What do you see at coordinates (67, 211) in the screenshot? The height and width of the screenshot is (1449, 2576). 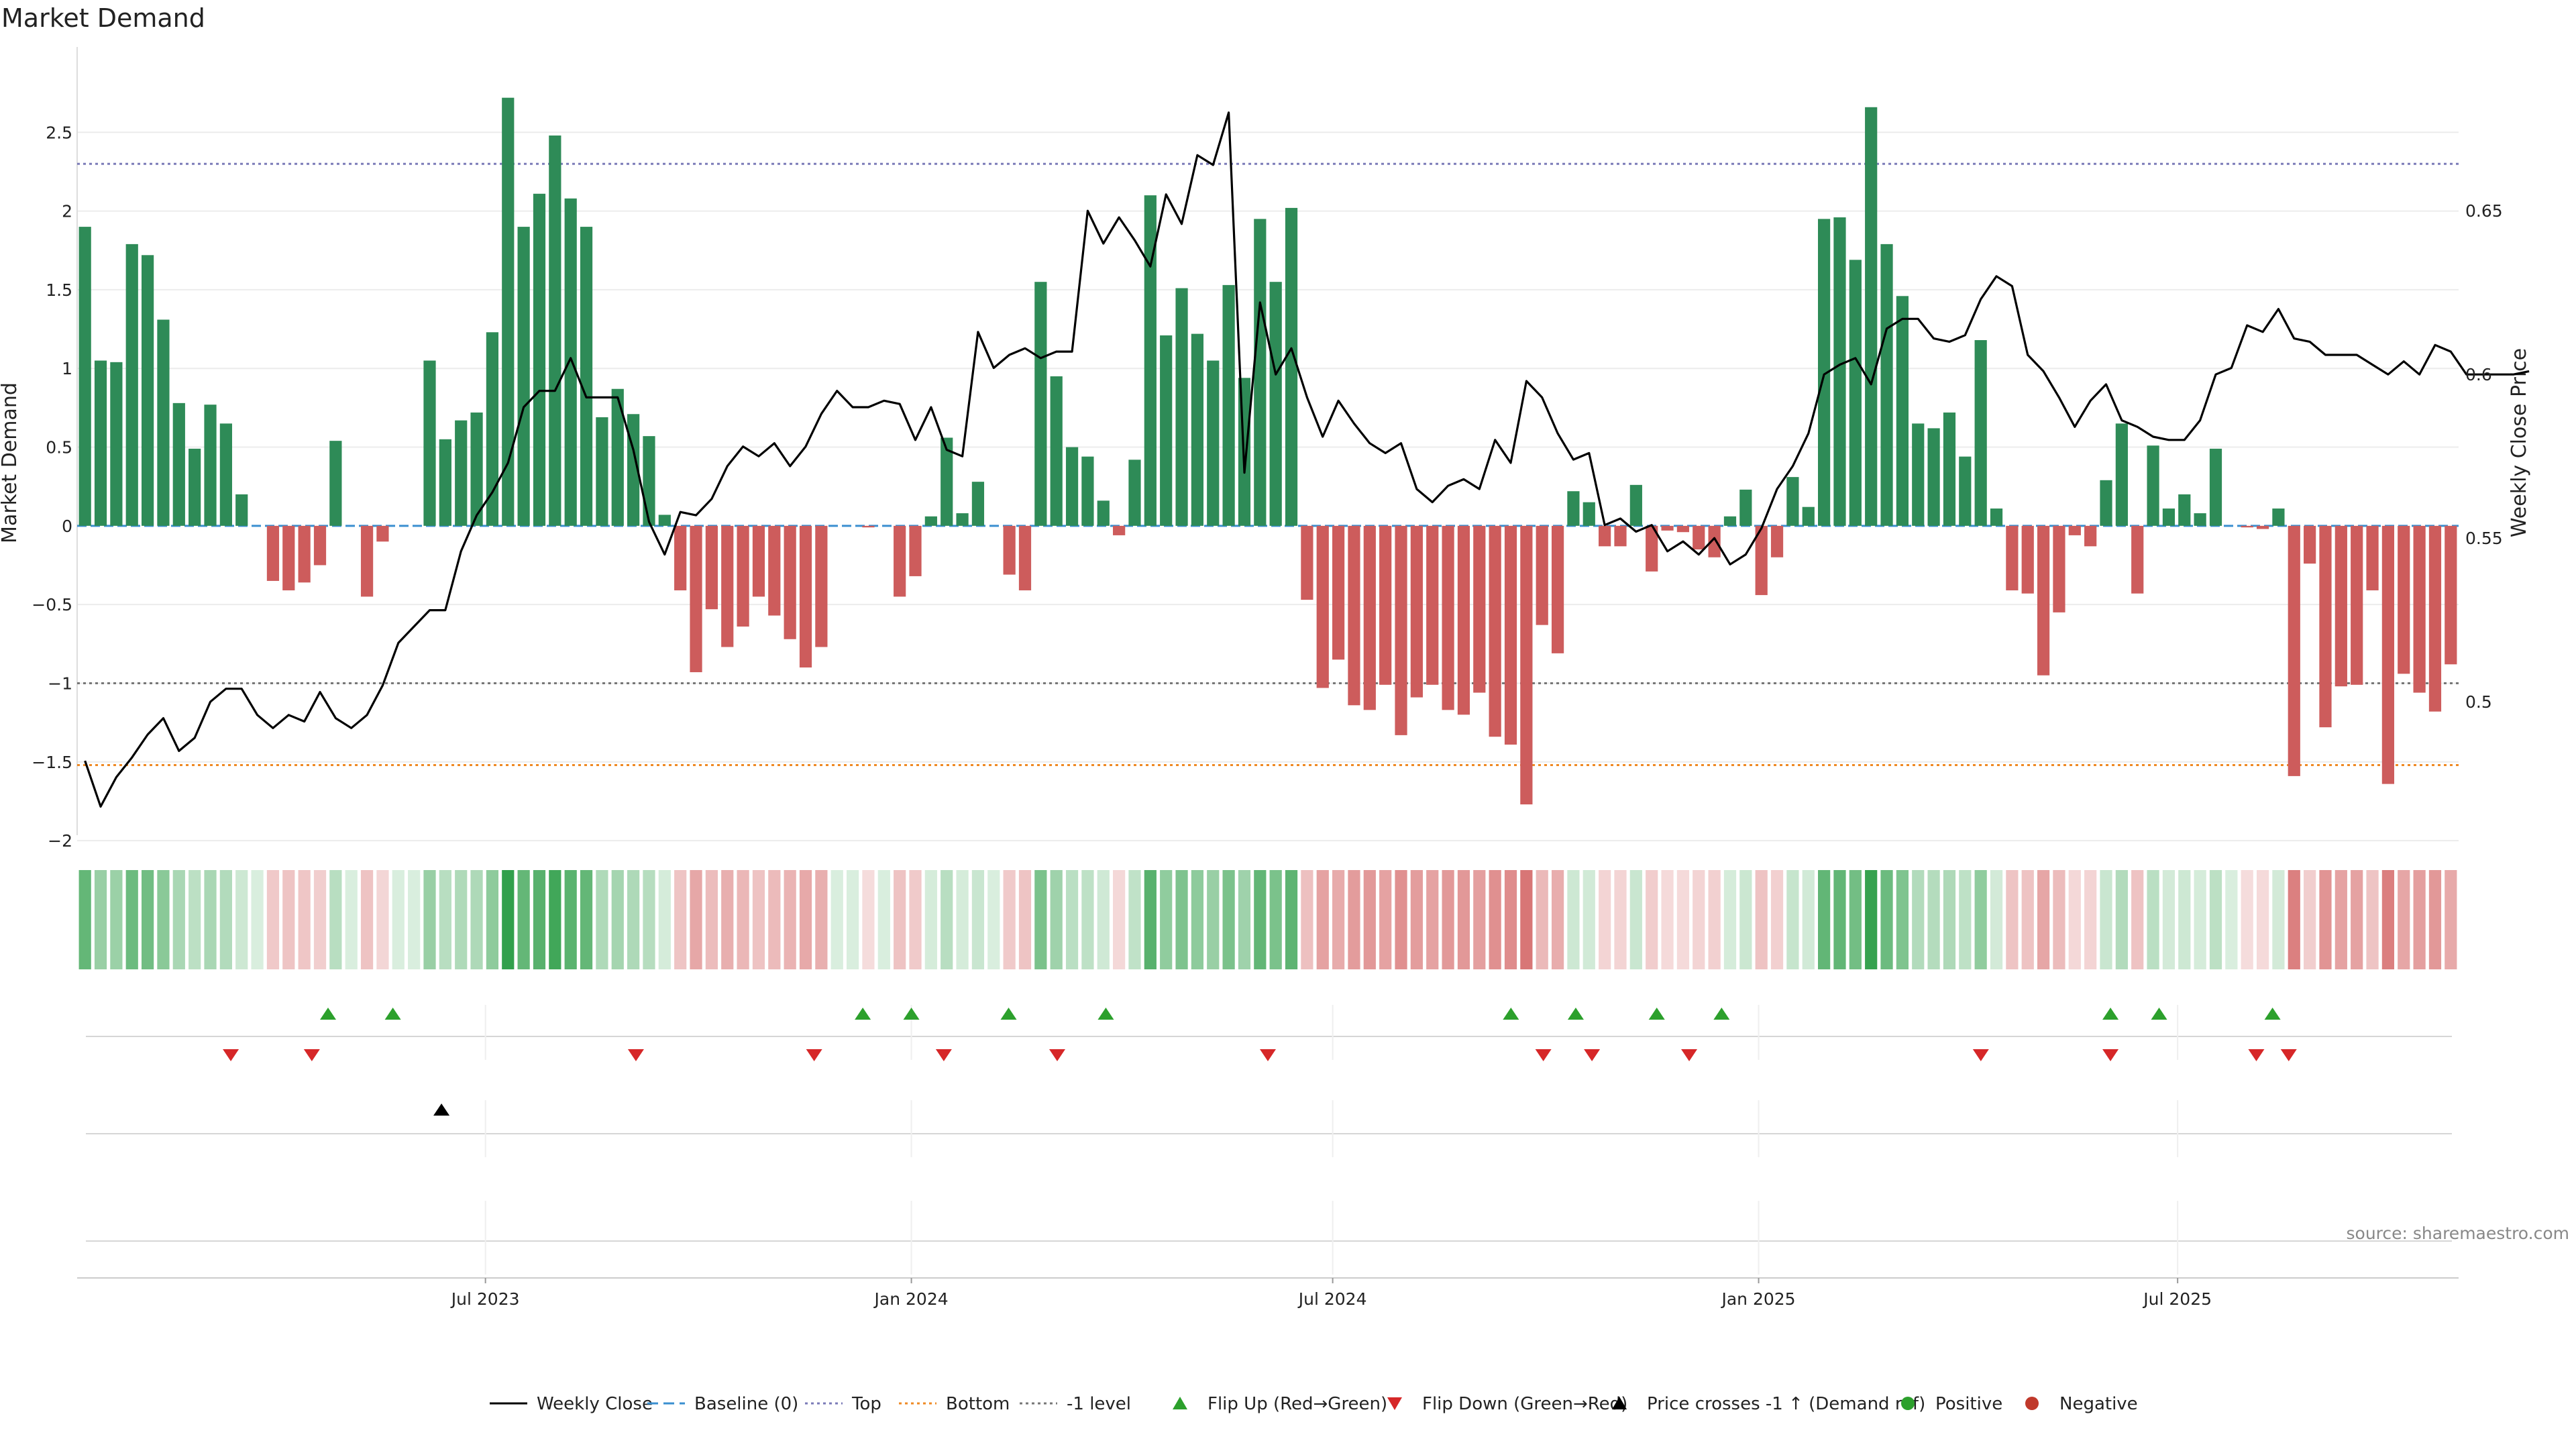 I see `left-tick-label: 2` at bounding box center [67, 211].